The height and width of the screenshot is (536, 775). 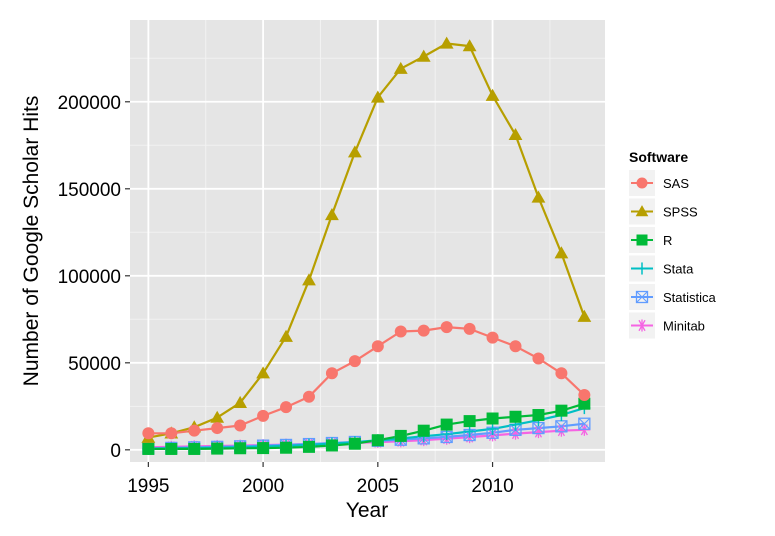 What do you see at coordinates (650, 240) in the screenshot?
I see `legend-item-r: R` at bounding box center [650, 240].